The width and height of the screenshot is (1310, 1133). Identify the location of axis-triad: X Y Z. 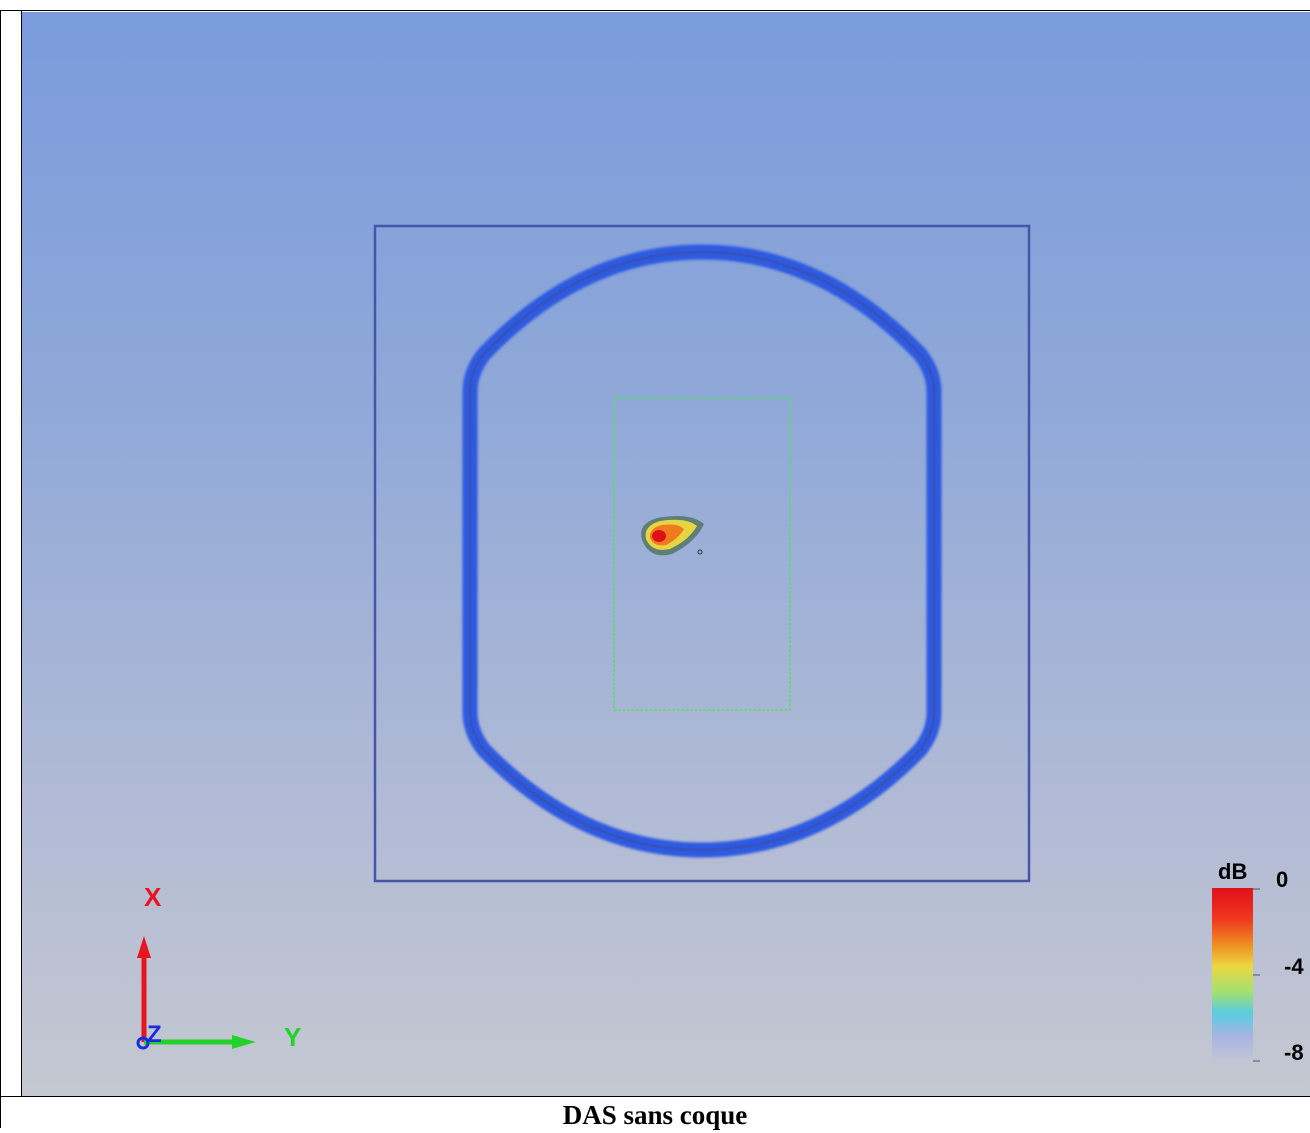
(218, 967).